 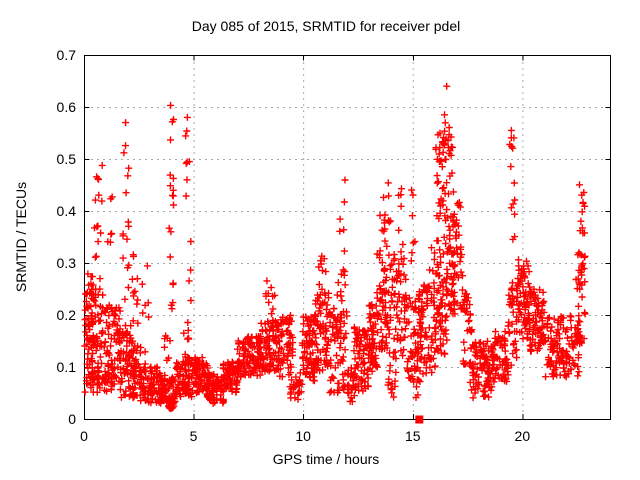 What do you see at coordinates (21, 237) in the screenshot?
I see `y-axis-label: SRMTID / TECUs` at bounding box center [21, 237].